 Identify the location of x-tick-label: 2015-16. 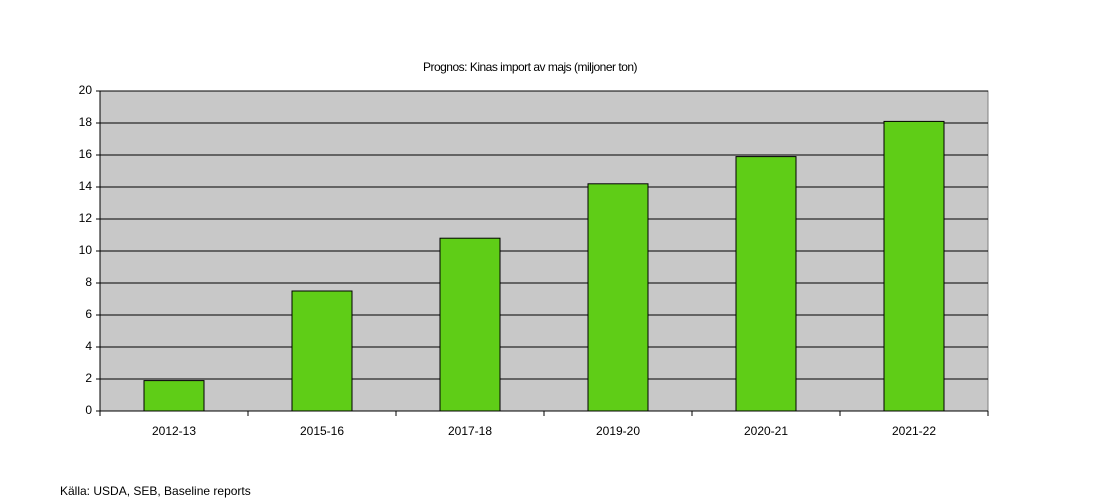
(322, 431).